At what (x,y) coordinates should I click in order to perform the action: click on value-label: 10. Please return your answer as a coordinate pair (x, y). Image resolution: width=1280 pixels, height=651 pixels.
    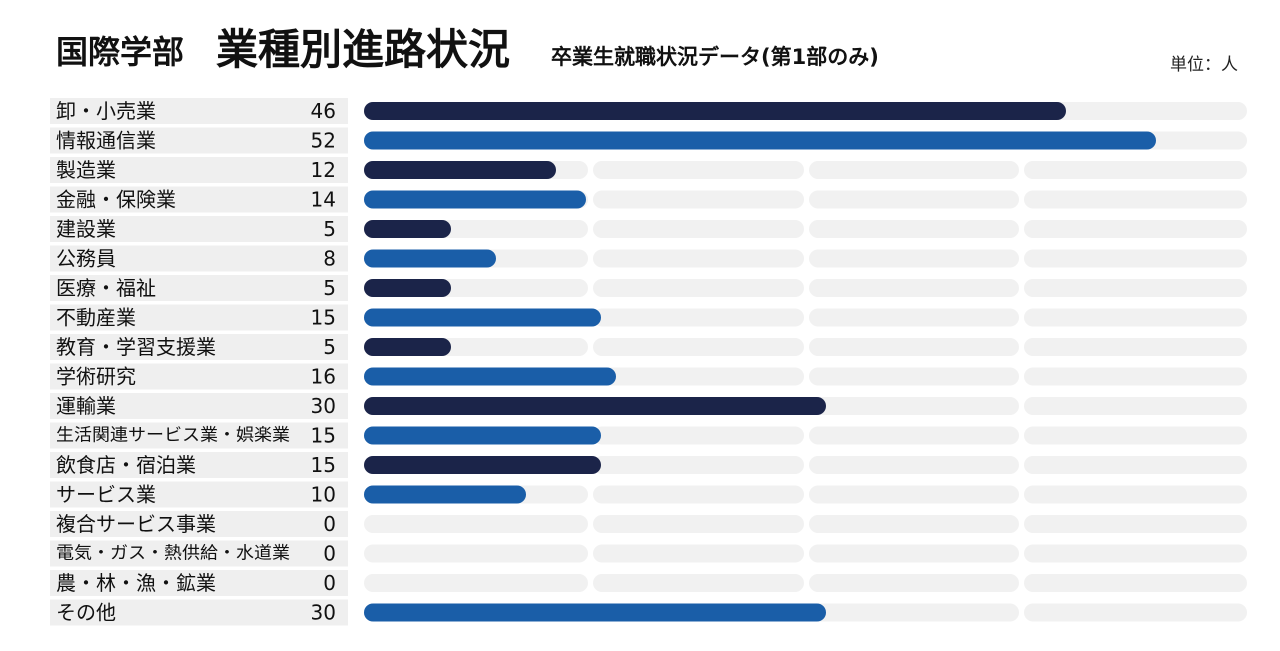
    Looking at the image, I should click on (323, 495).